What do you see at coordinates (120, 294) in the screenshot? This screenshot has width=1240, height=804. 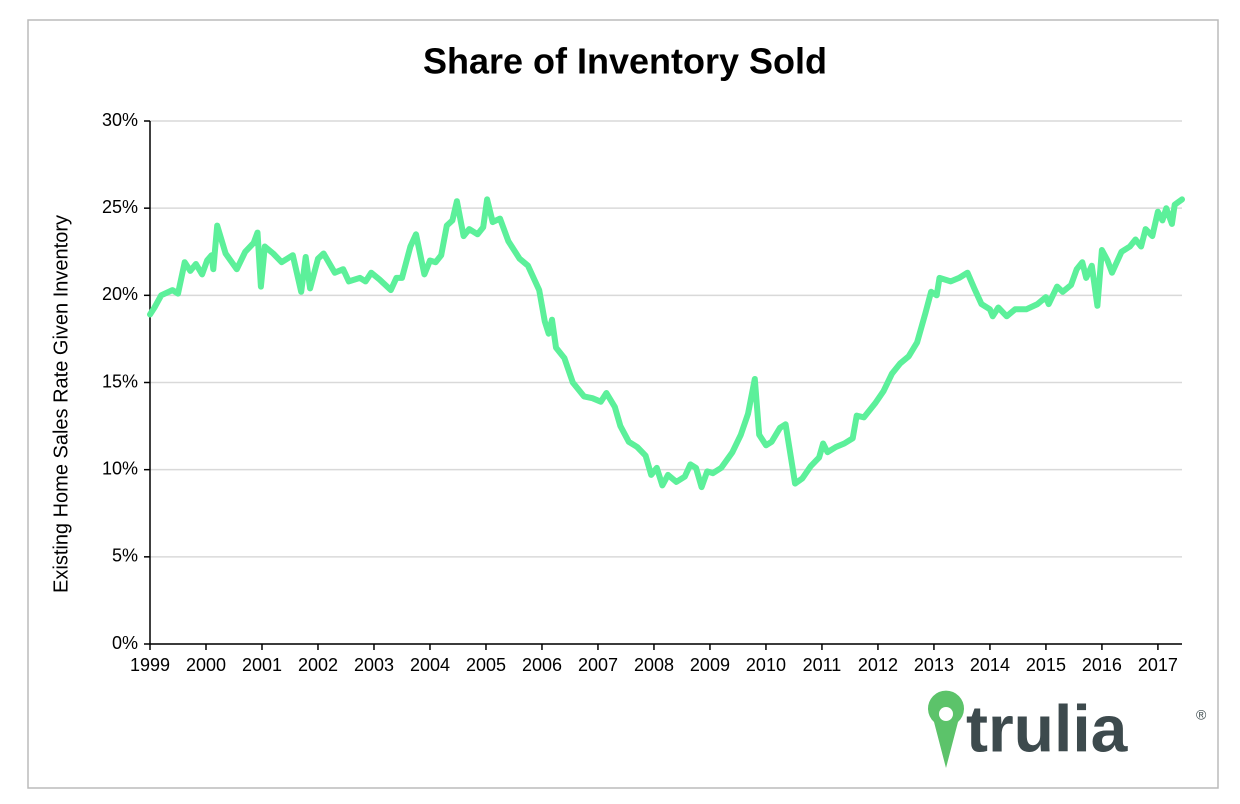 I see `y-tick-label: 20%` at bounding box center [120, 294].